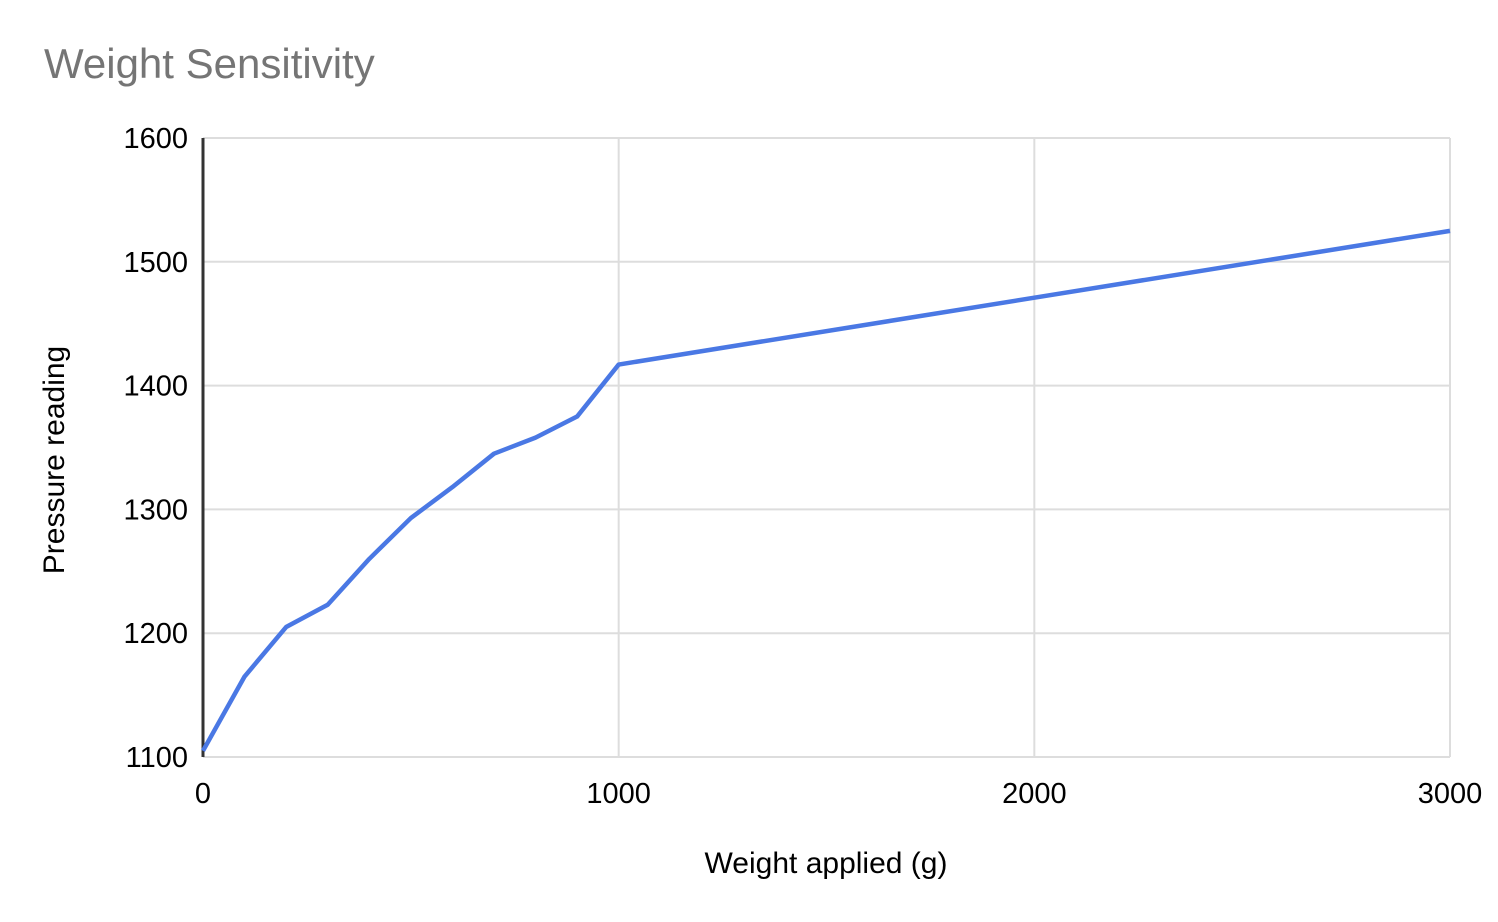 The image size is (1498, 922). Describe the element at coordinates (155, 387) in the screenshot. I see `y-tick-label-1400: 1400` at that location.